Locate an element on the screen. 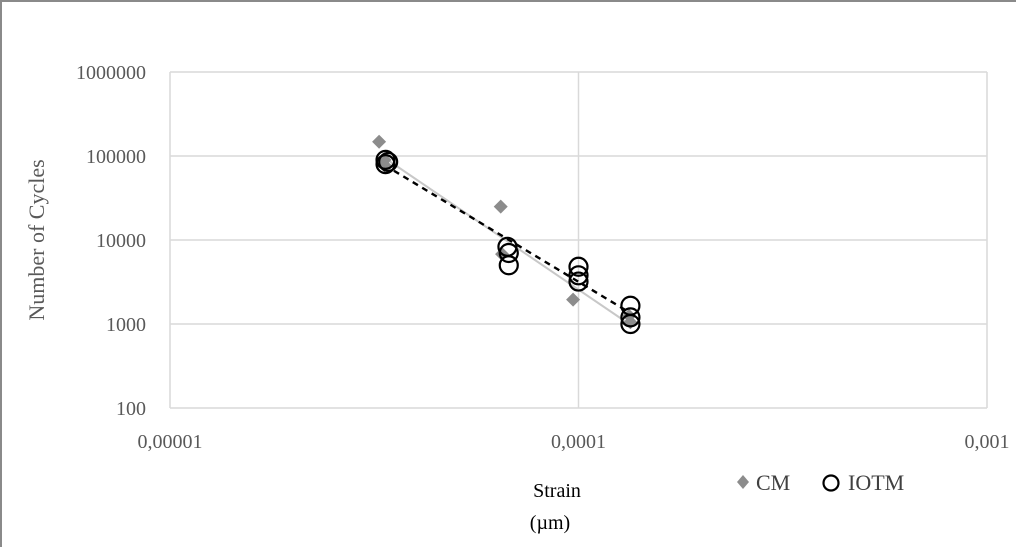 This screenshot has height=552, width=1016. data-points is located at coordinates (506, 234).